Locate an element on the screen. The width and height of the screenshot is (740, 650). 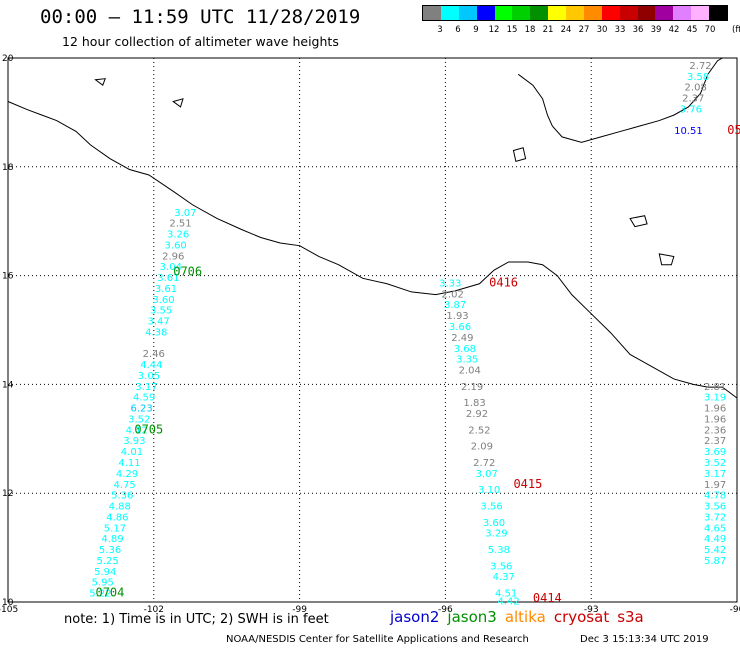
swh-value-label: 4.42 is located at coordinates (508, 602).